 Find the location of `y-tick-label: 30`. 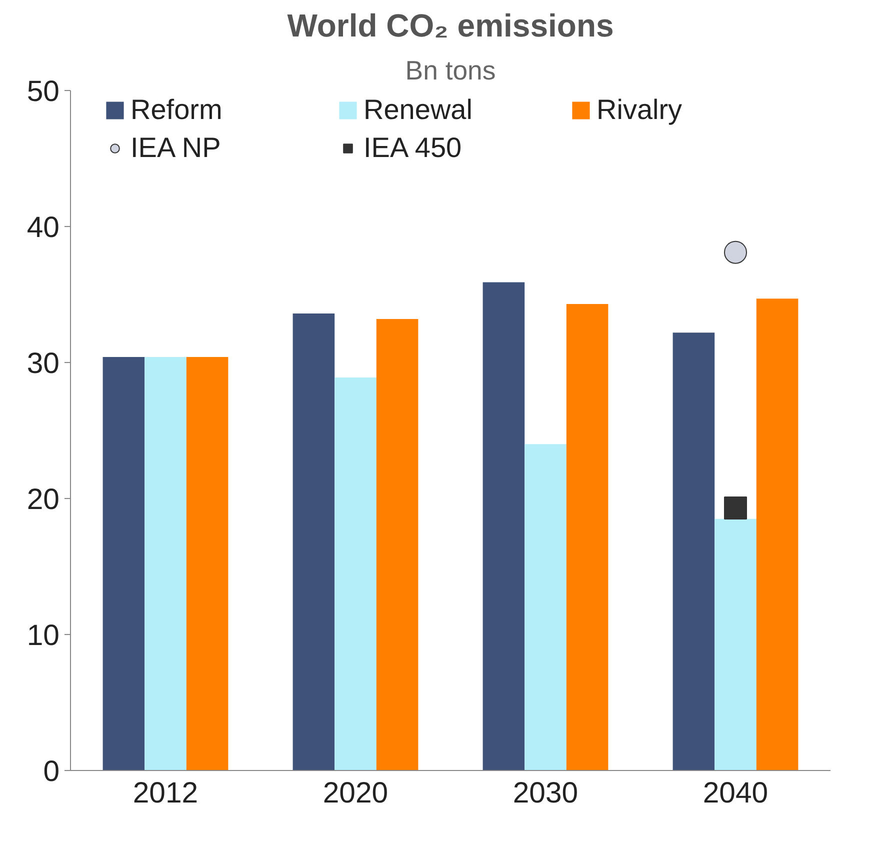

y-tick-label: 30 is located at coordinates (43, 363).